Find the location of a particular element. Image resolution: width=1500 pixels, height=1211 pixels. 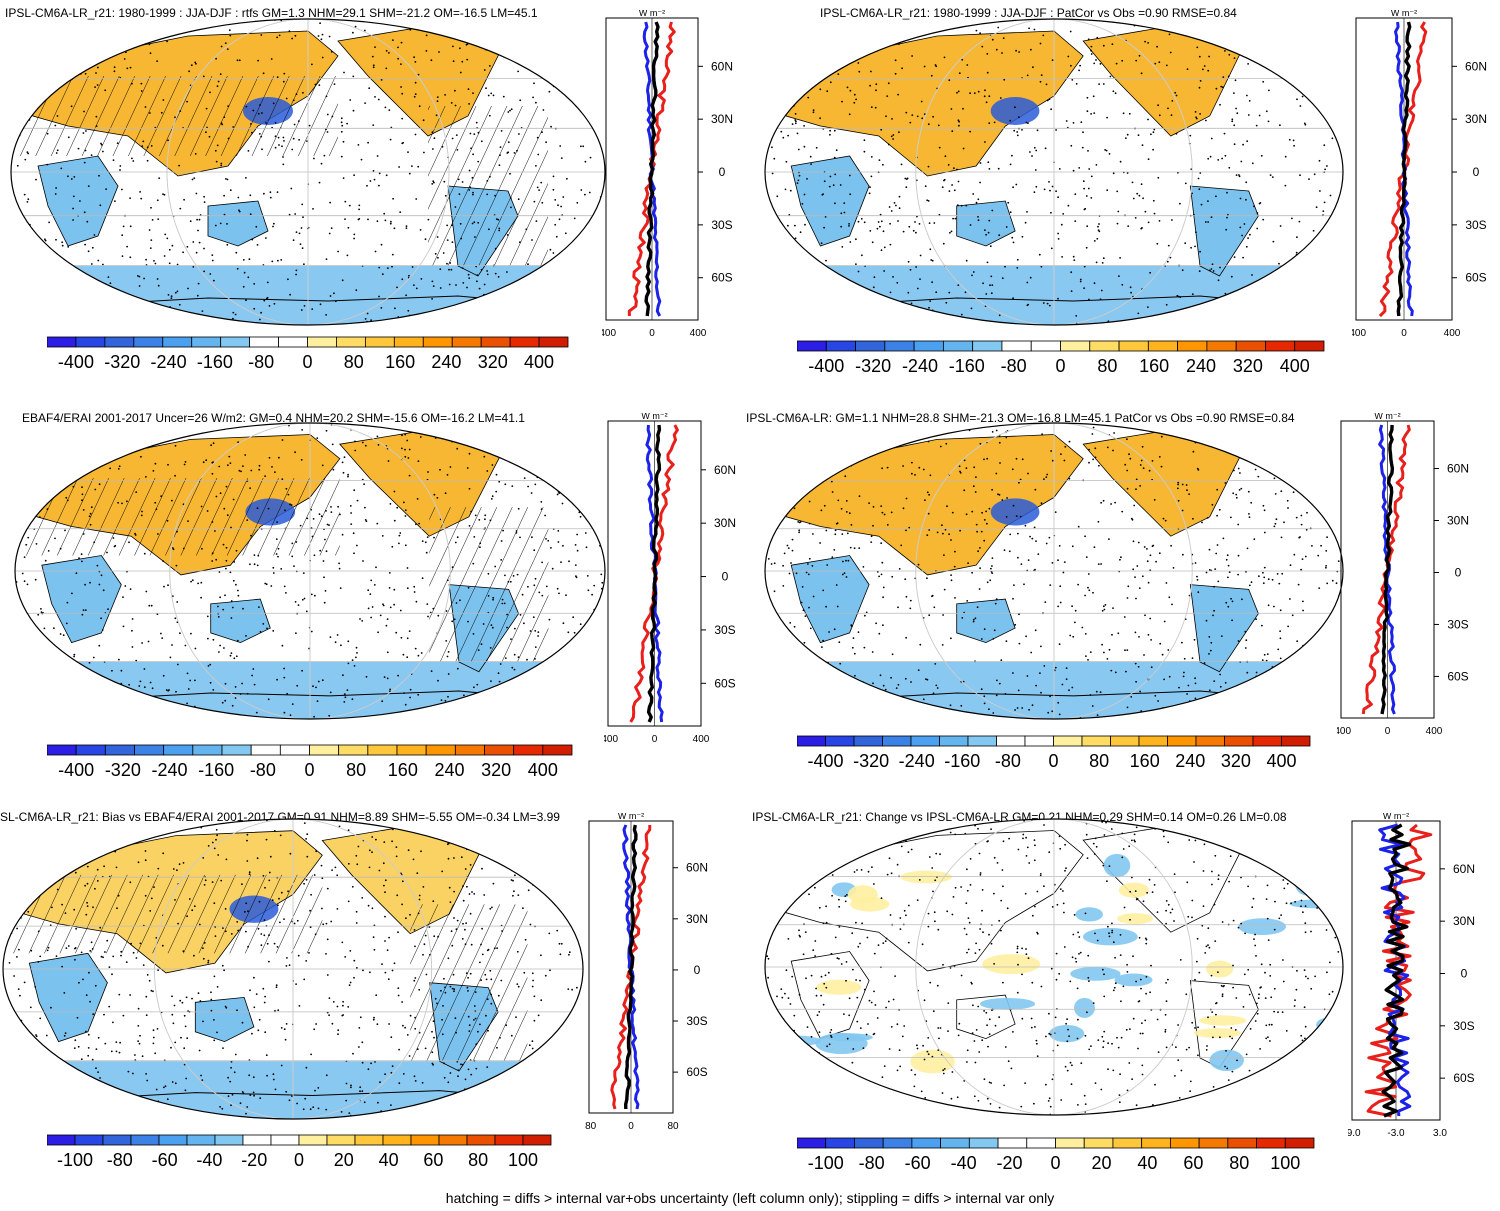

colorbar-tick-label: 20 is located at coordinates (344, 1160).